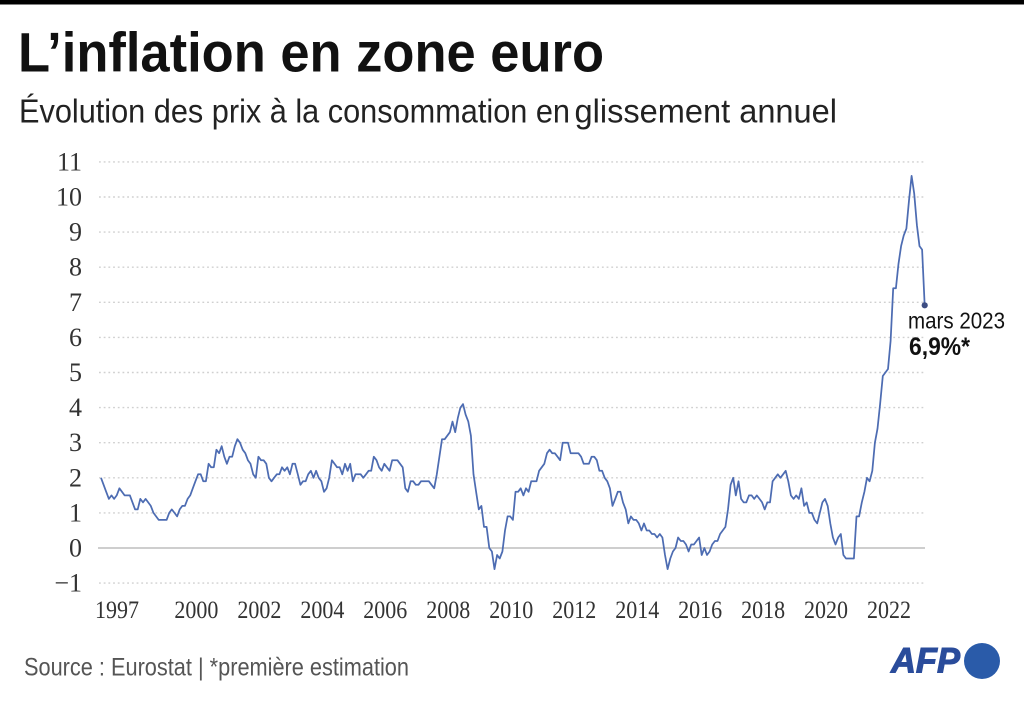 This screenshot has width=1024, height=703. I want to click on svg-text: 2016, so click(700, 610).